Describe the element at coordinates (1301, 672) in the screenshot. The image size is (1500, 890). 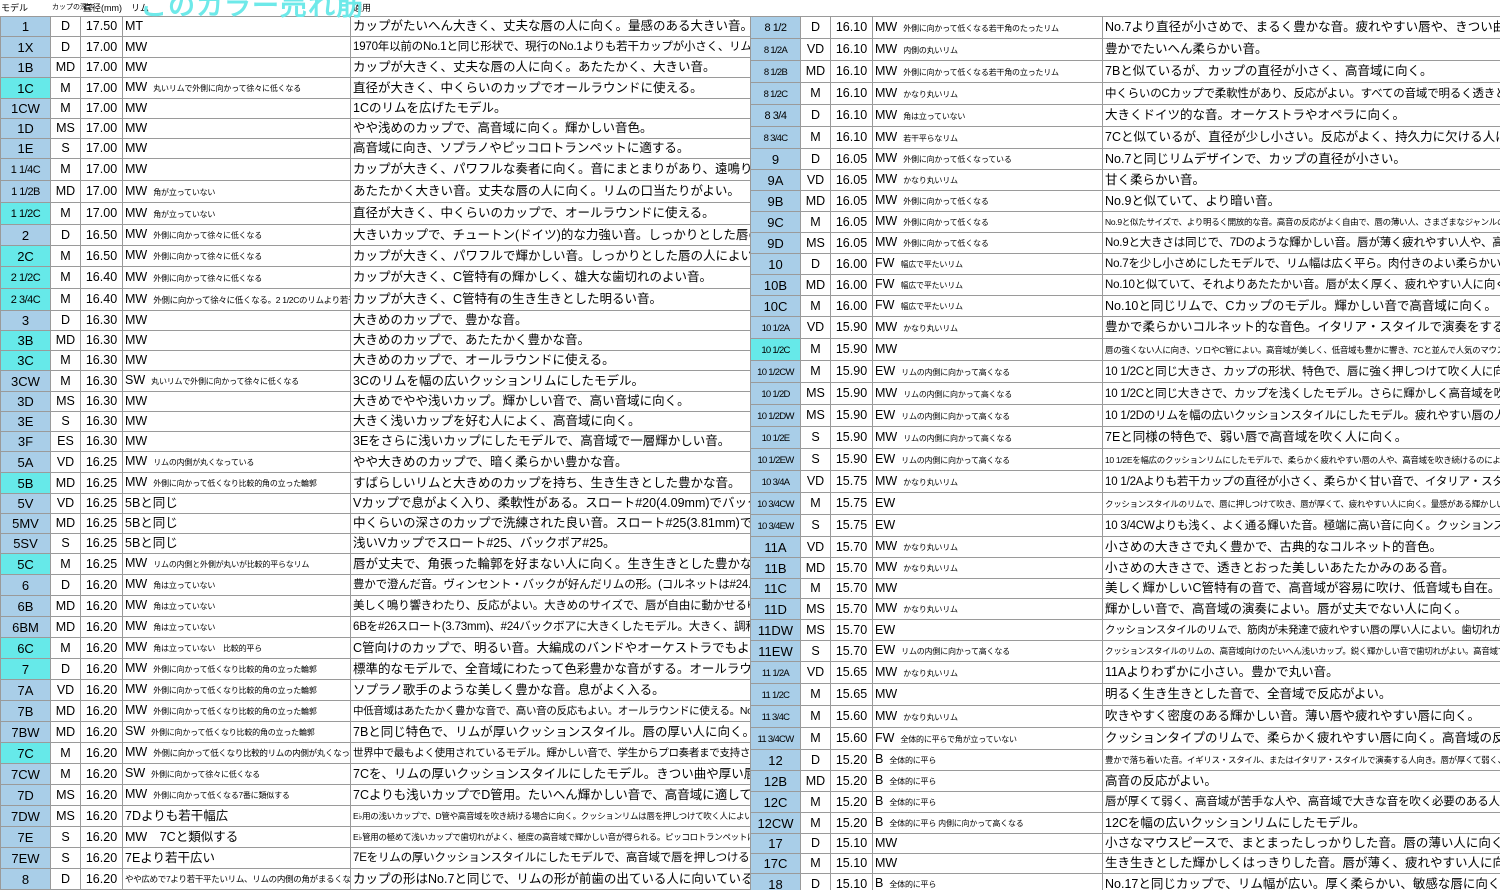
I see `cell-use-description: 11Aよりわずかに小さい。豊かで丸い音。` at that location.